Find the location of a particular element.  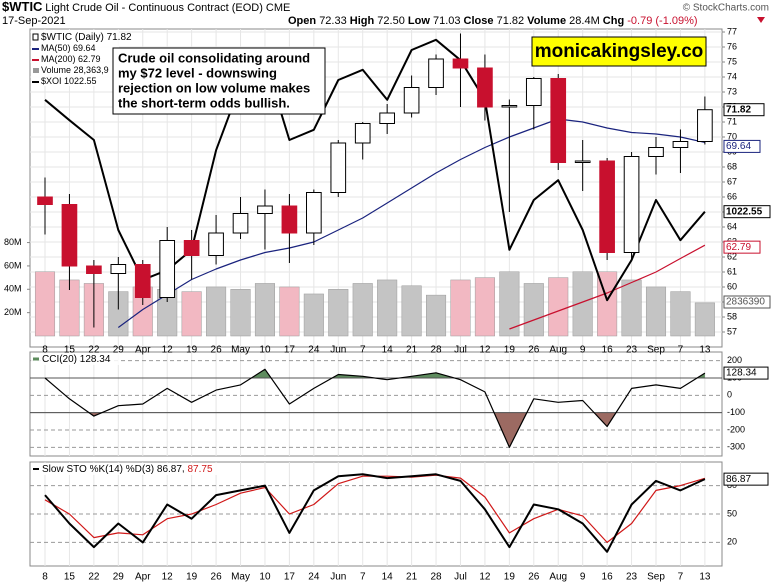

x-tick-label: 10 is located at coordinates (265, 350).